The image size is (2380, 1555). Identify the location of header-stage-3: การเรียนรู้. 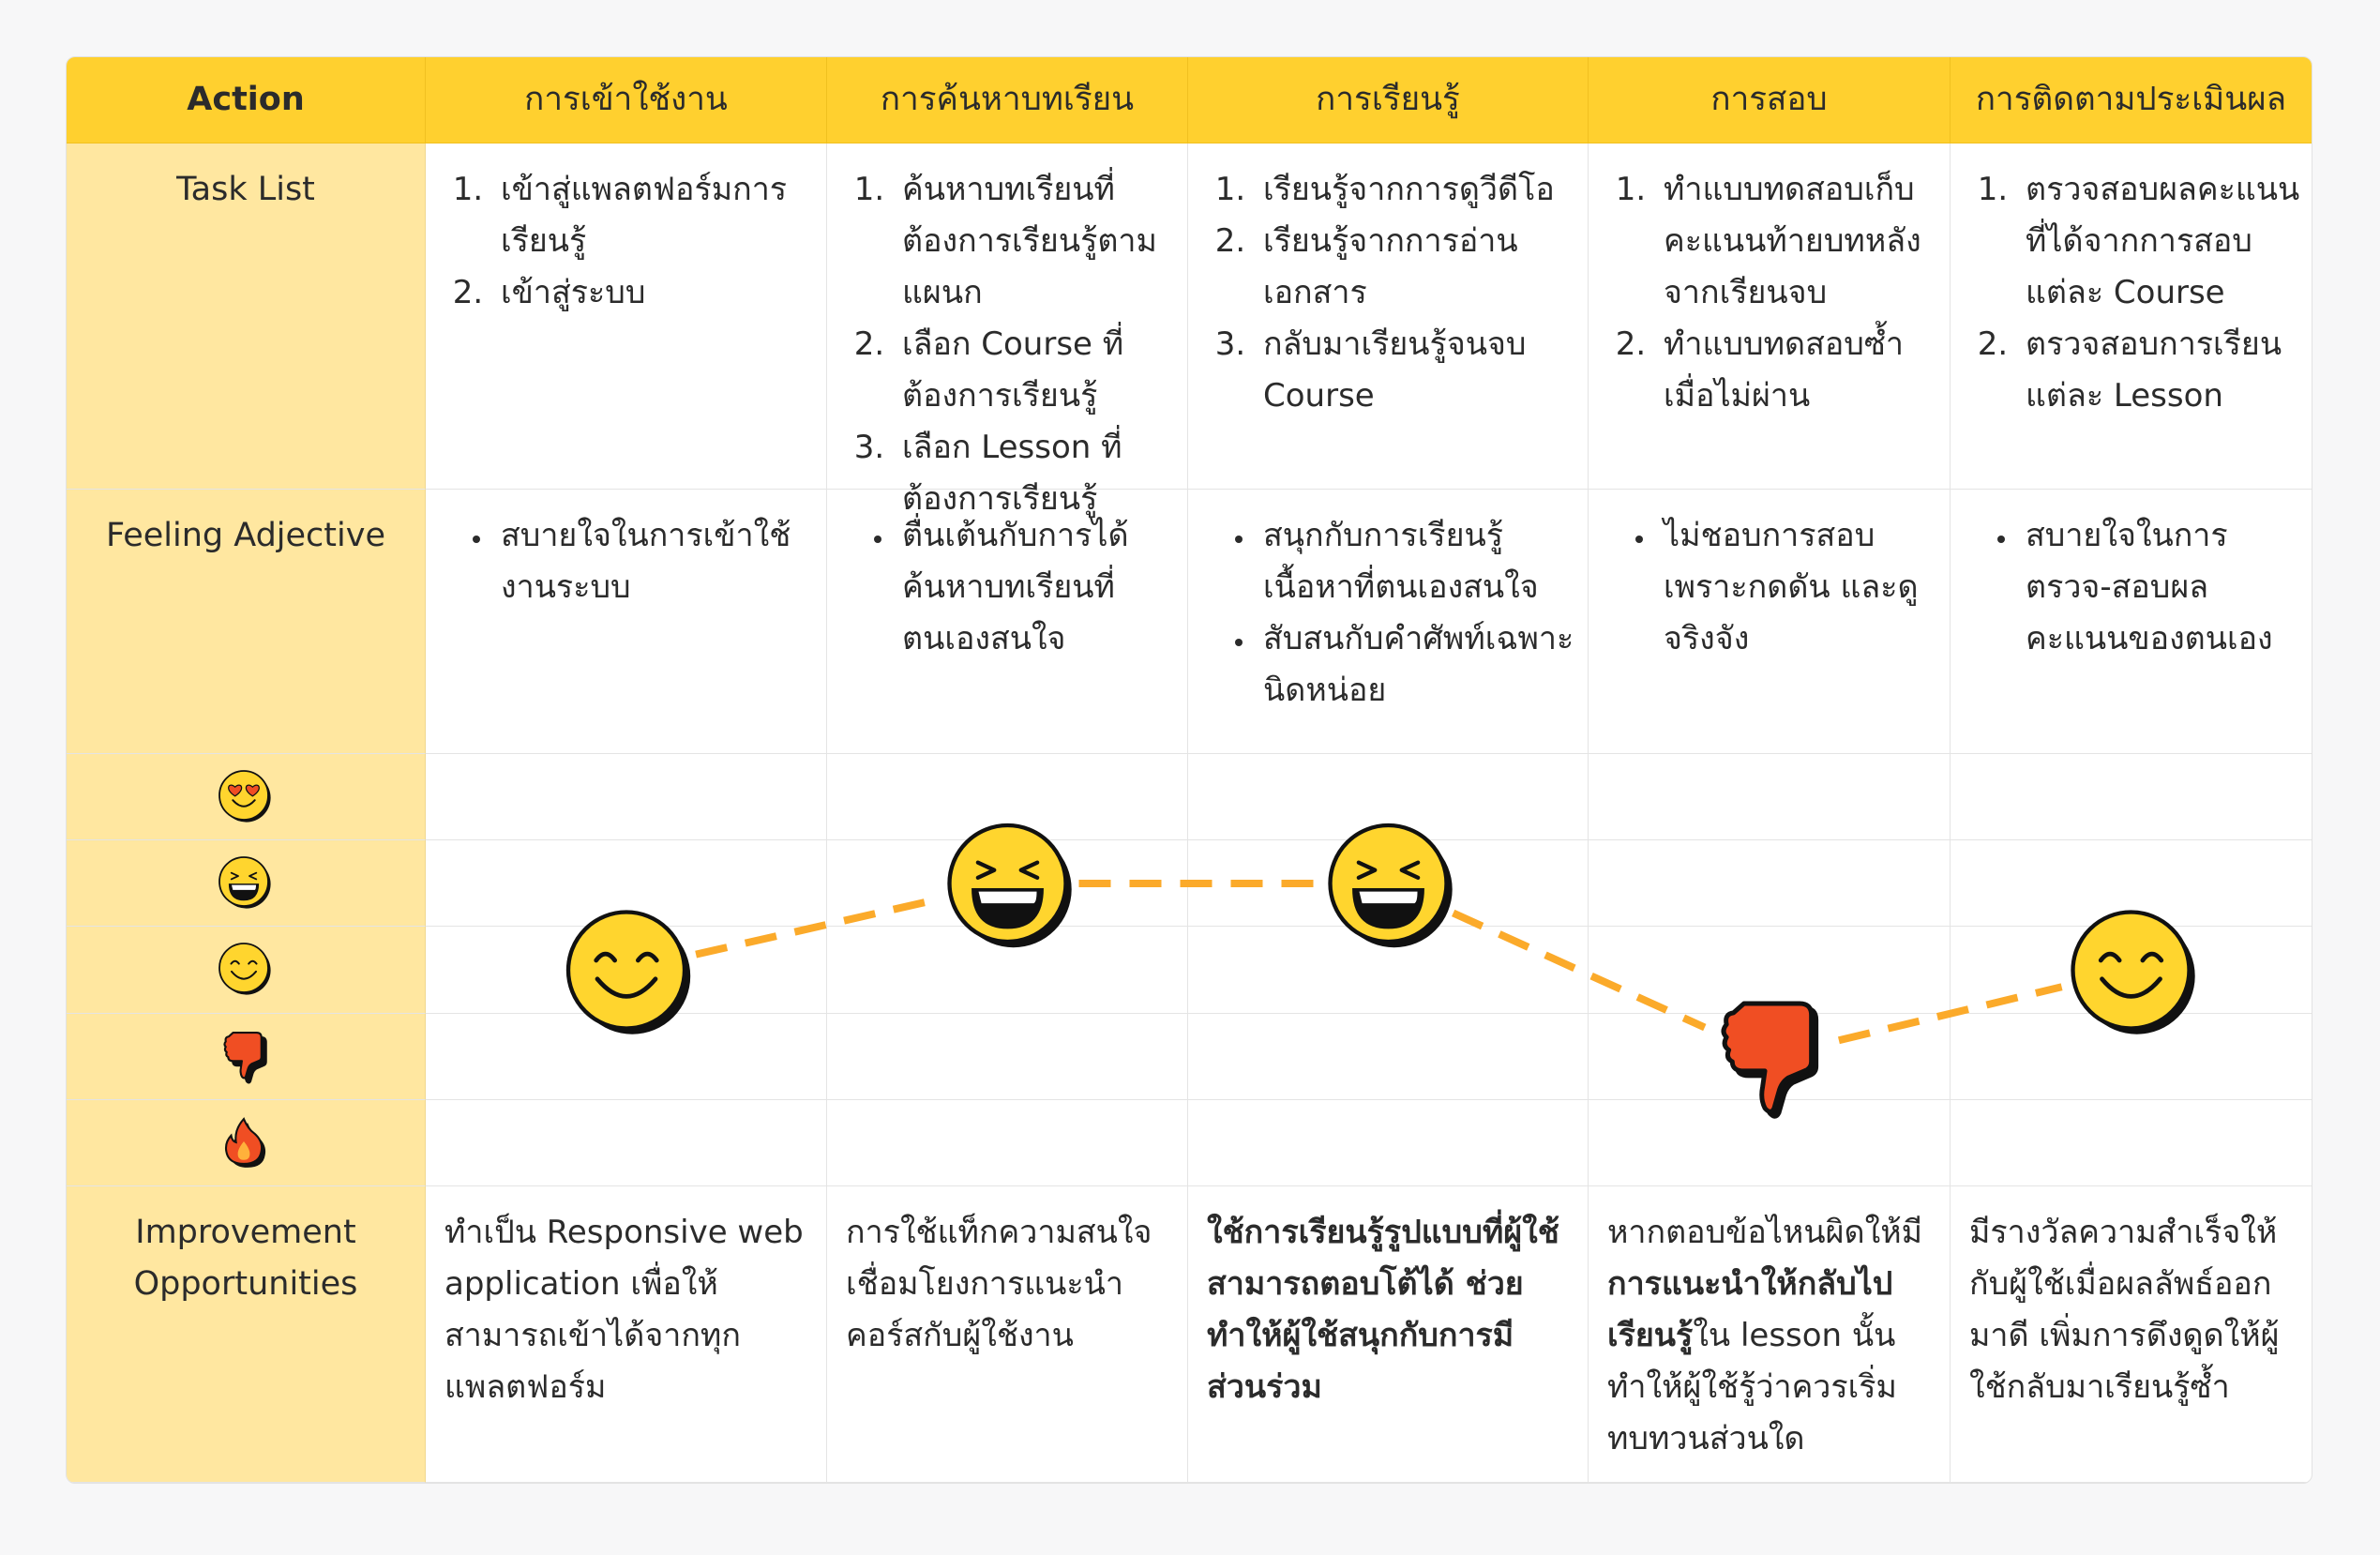
(1388, 100).